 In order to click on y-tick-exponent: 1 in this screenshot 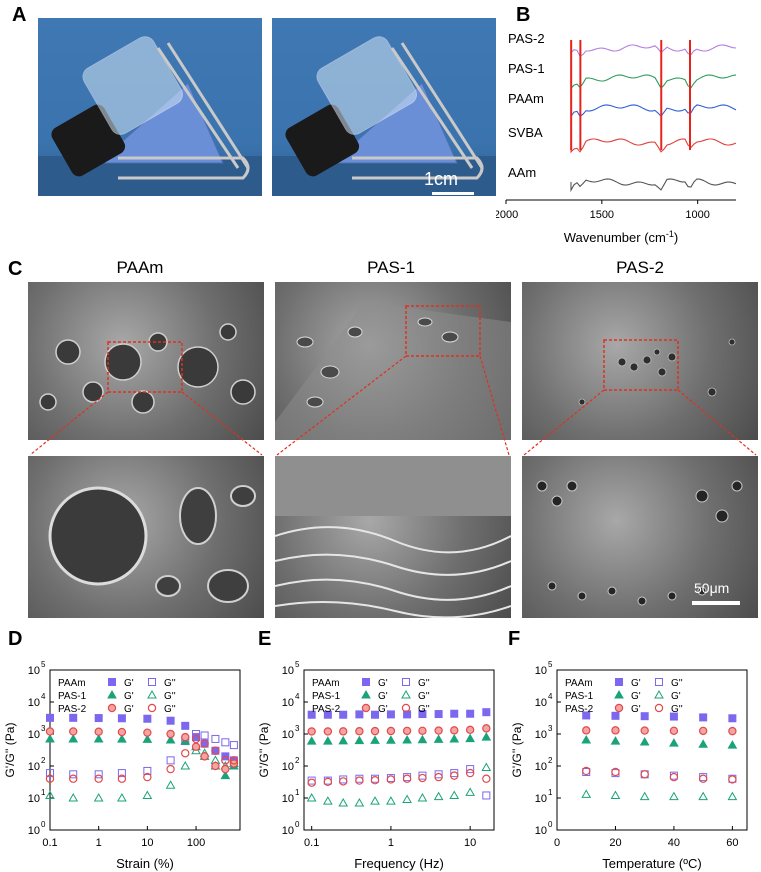, I will do `click(43, 792)`.